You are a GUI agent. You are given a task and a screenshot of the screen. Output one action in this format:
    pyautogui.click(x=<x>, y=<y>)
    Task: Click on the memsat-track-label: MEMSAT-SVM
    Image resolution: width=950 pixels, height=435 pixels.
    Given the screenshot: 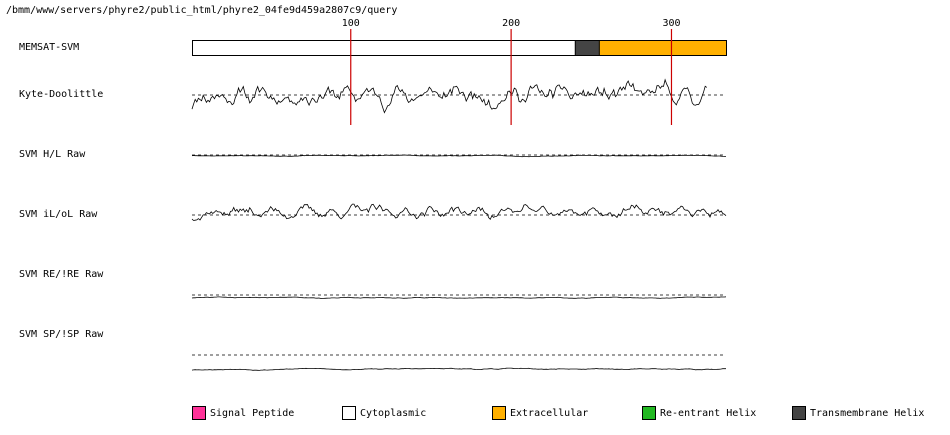 What is the action you would take?
    pyautogui.click(x=49, y=47)
    